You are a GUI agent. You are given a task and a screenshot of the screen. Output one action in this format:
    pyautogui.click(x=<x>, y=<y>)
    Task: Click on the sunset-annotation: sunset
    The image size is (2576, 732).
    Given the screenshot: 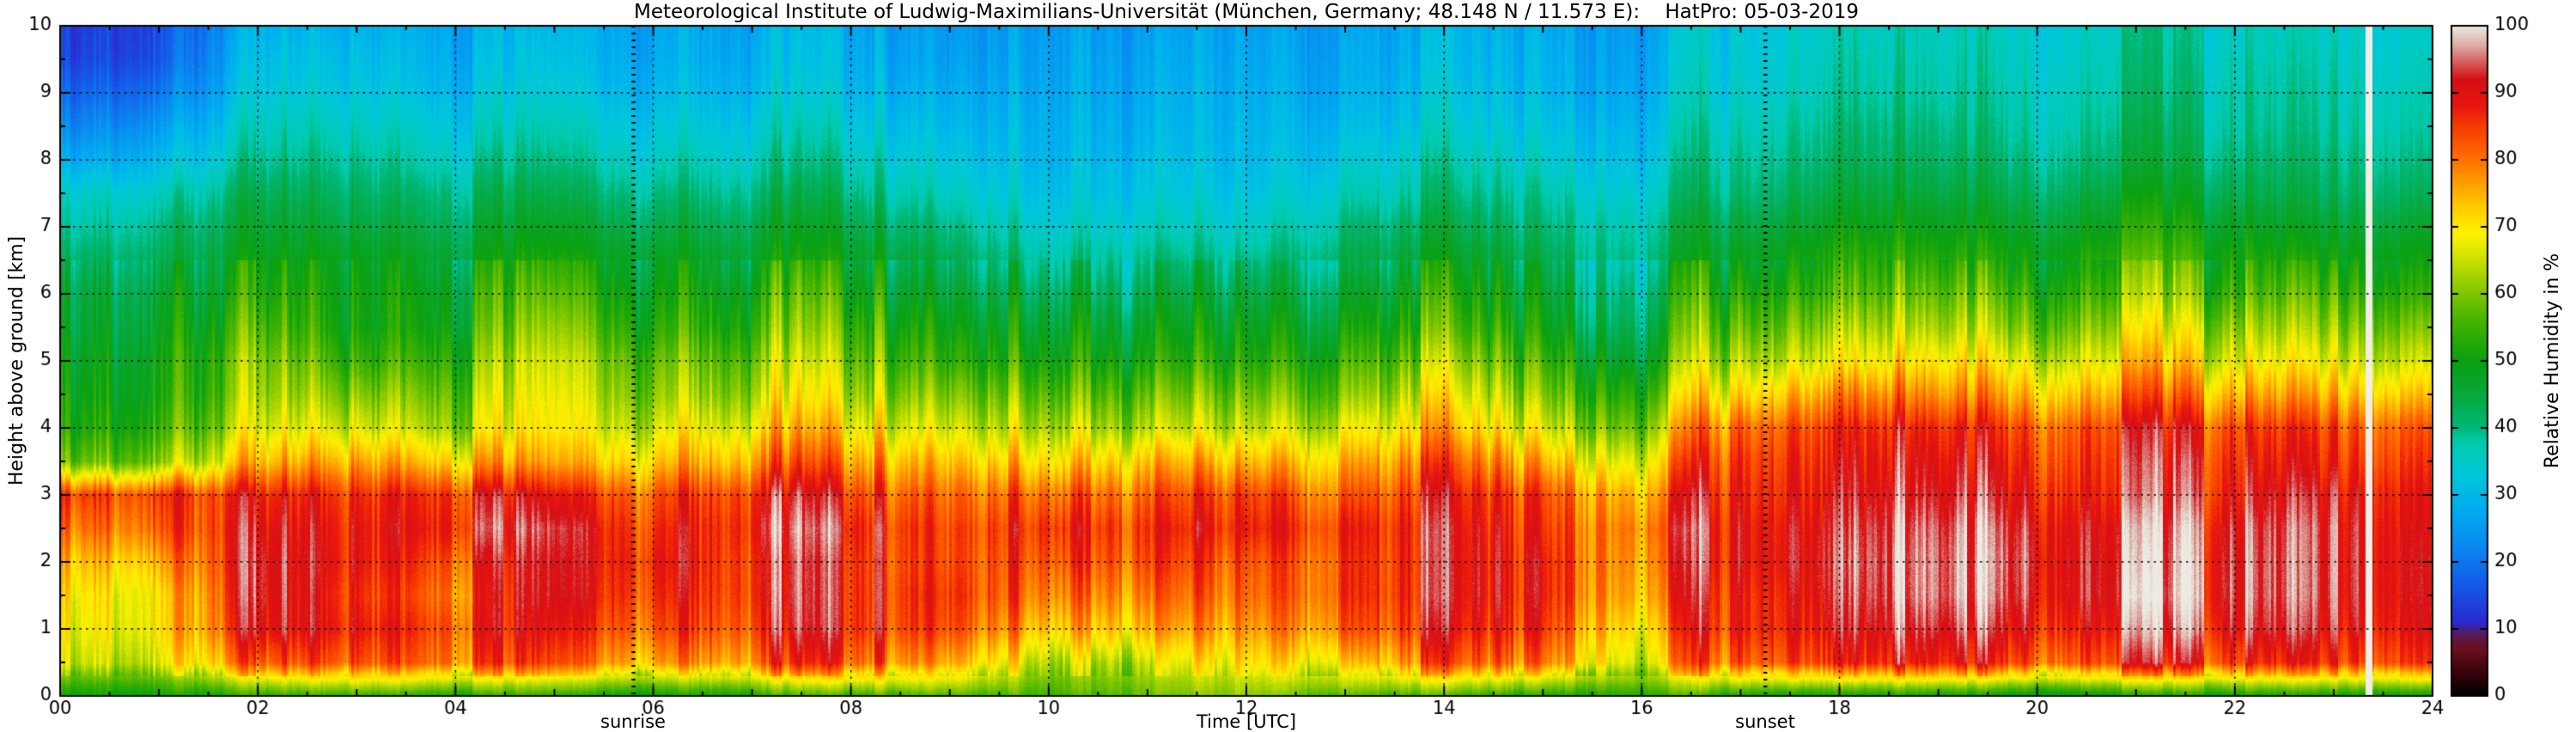 What is the action you would take?
    pyautogui.click(x=1765, y=721)
    